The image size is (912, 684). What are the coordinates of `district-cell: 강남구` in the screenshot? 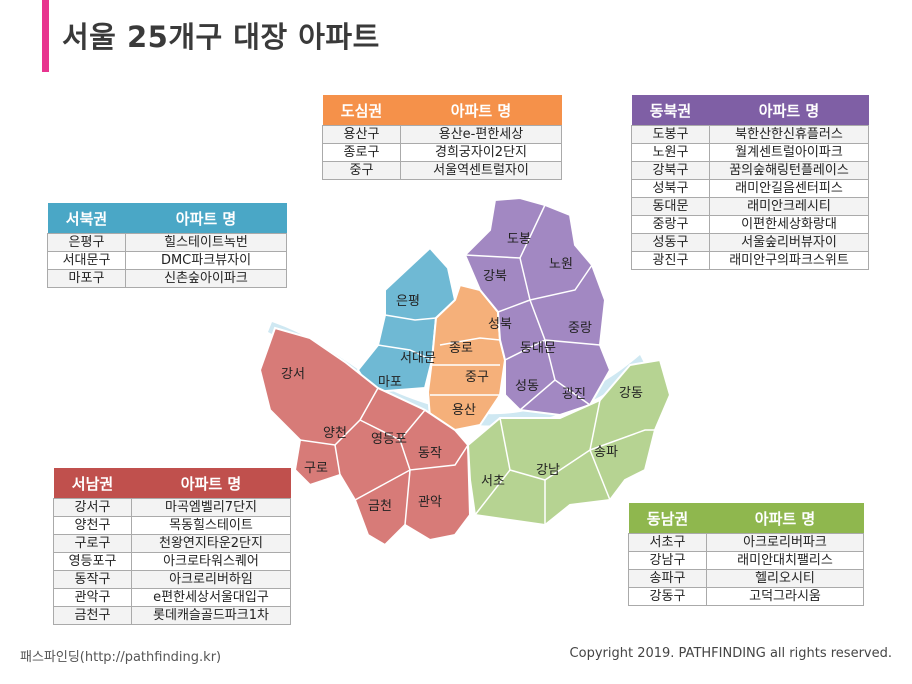 It's located at (667, 560).